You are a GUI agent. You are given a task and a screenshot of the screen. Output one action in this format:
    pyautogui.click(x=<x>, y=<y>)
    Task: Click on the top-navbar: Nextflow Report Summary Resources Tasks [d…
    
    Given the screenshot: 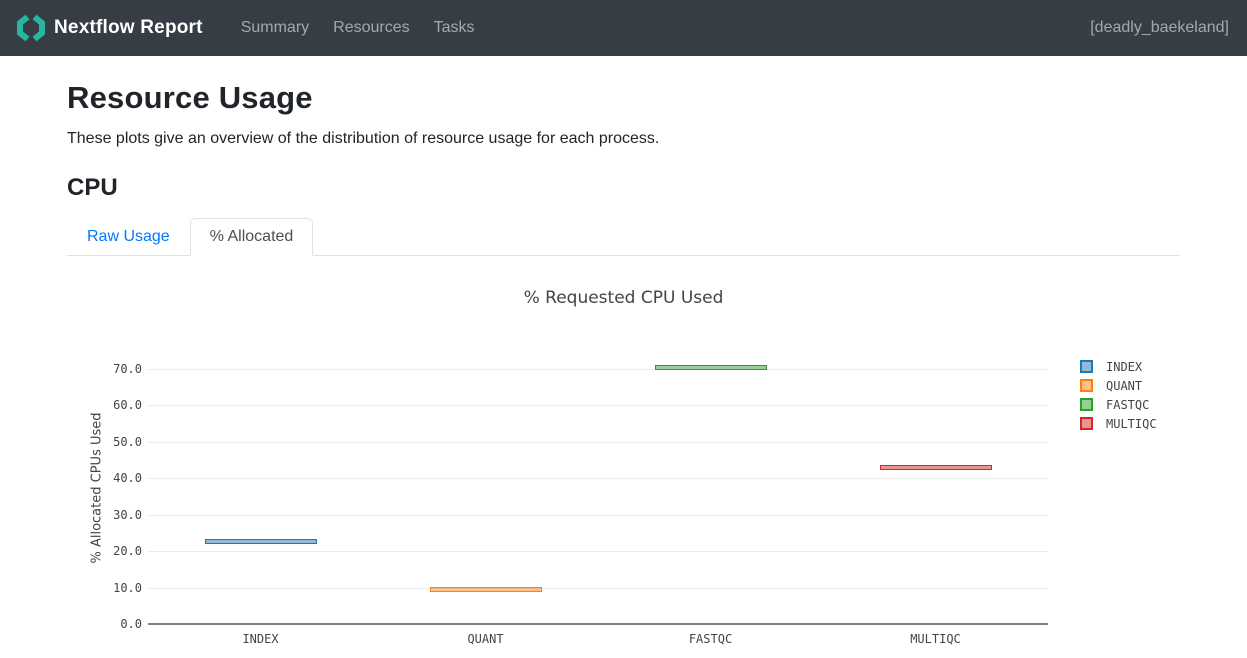 What is the action you would take?
    pyautogui.click(x=623, y=28)
    